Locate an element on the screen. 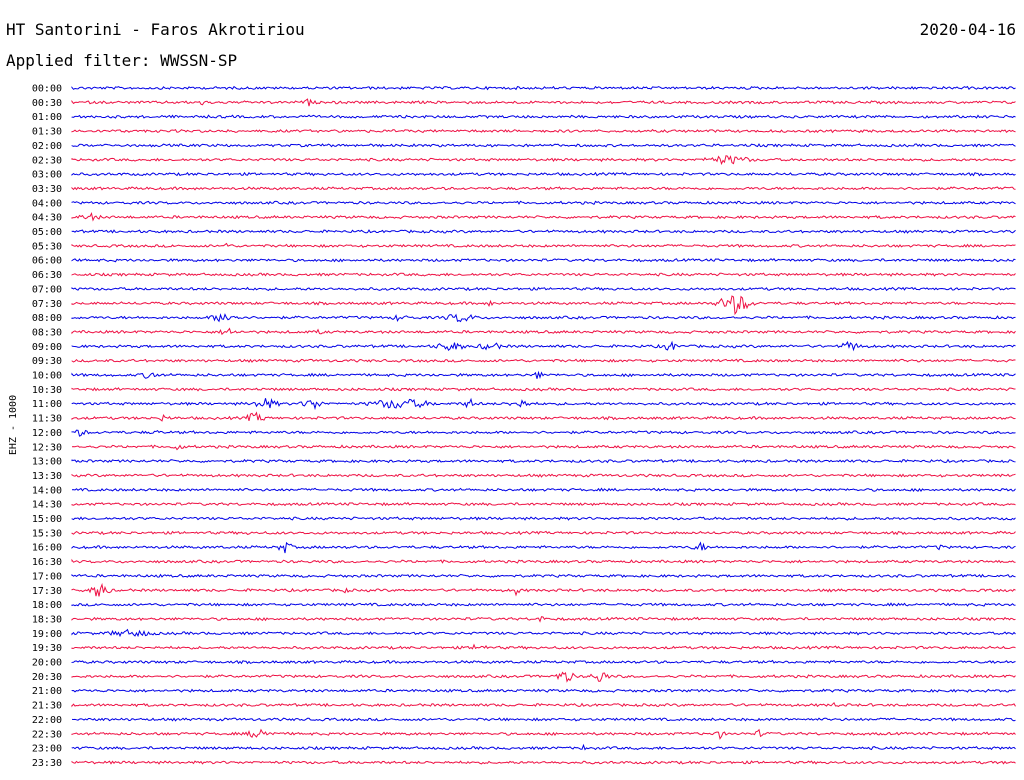  time-tick-label: 12:30 is located at coordinates (47, 447).